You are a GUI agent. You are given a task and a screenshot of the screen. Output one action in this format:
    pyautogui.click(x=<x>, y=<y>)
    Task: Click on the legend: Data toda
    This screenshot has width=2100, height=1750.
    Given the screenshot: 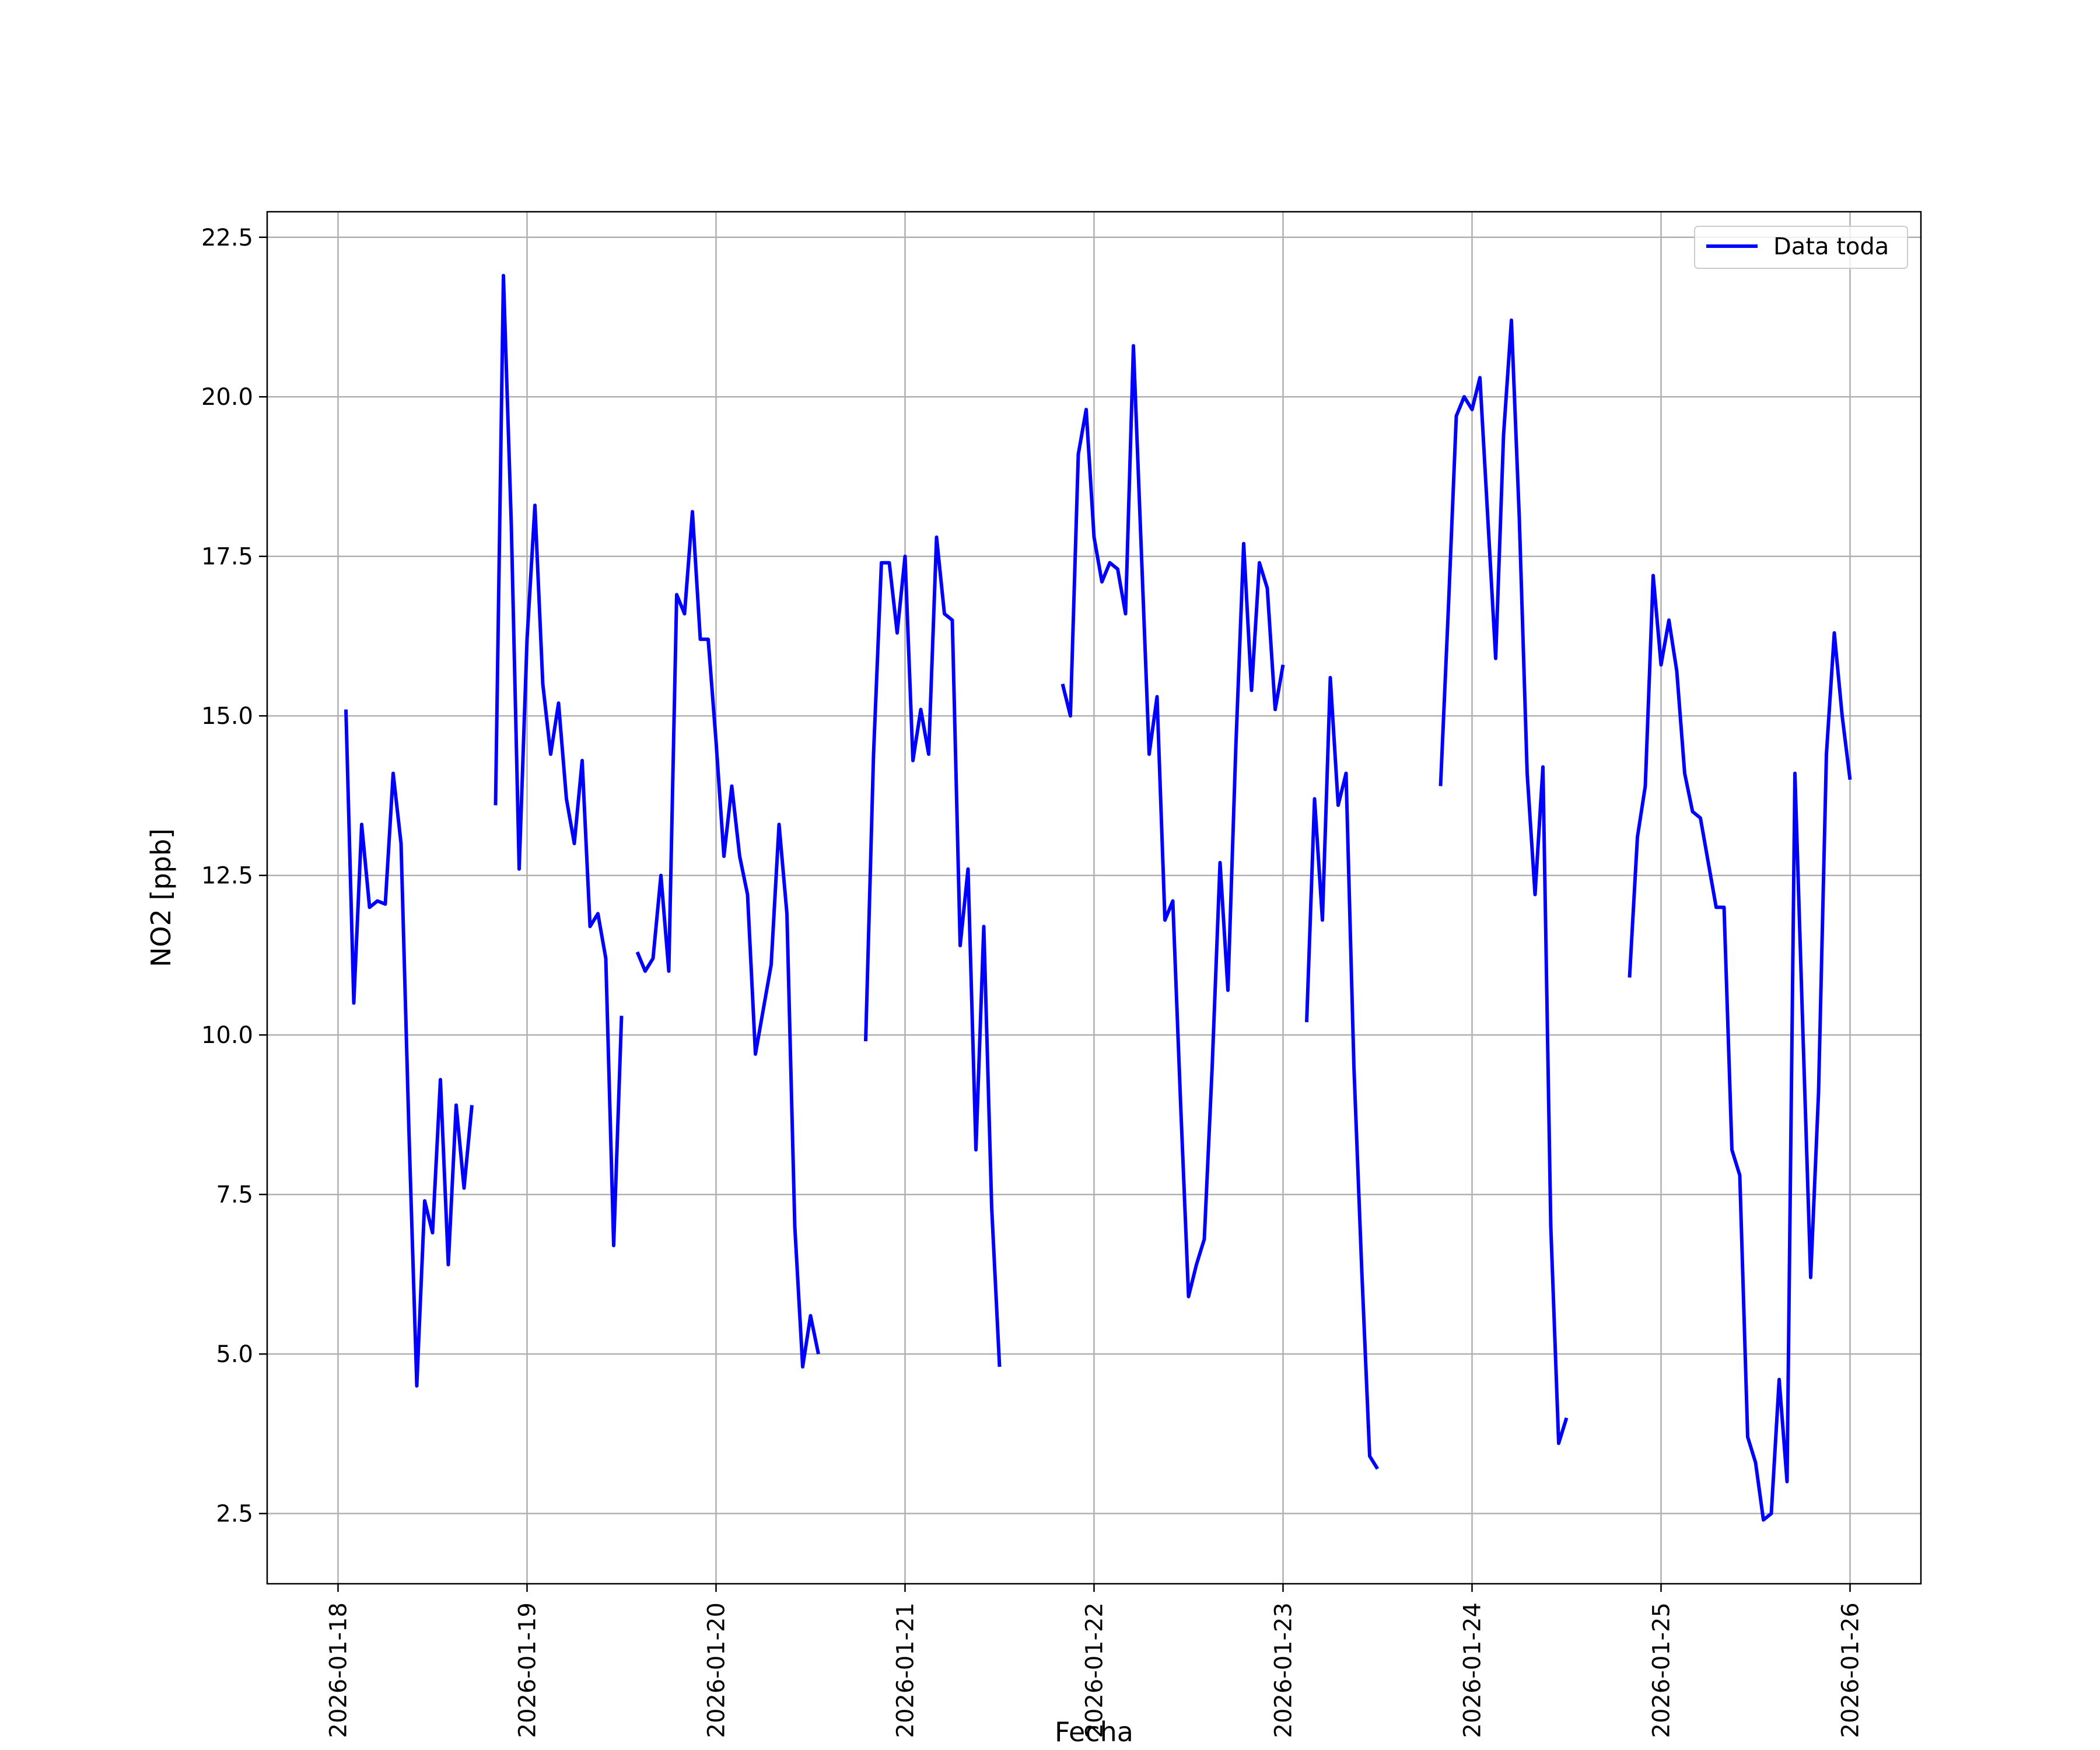 What is the action you would take?
    pyautogui.click(x=1801, y=247)
    